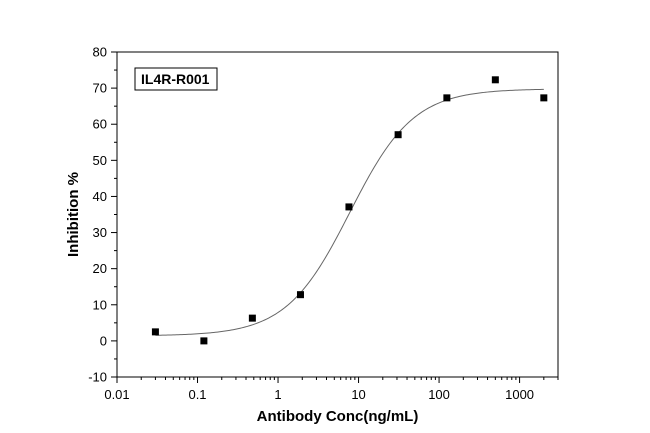  I want to click on legend-box, so click(176, 79).